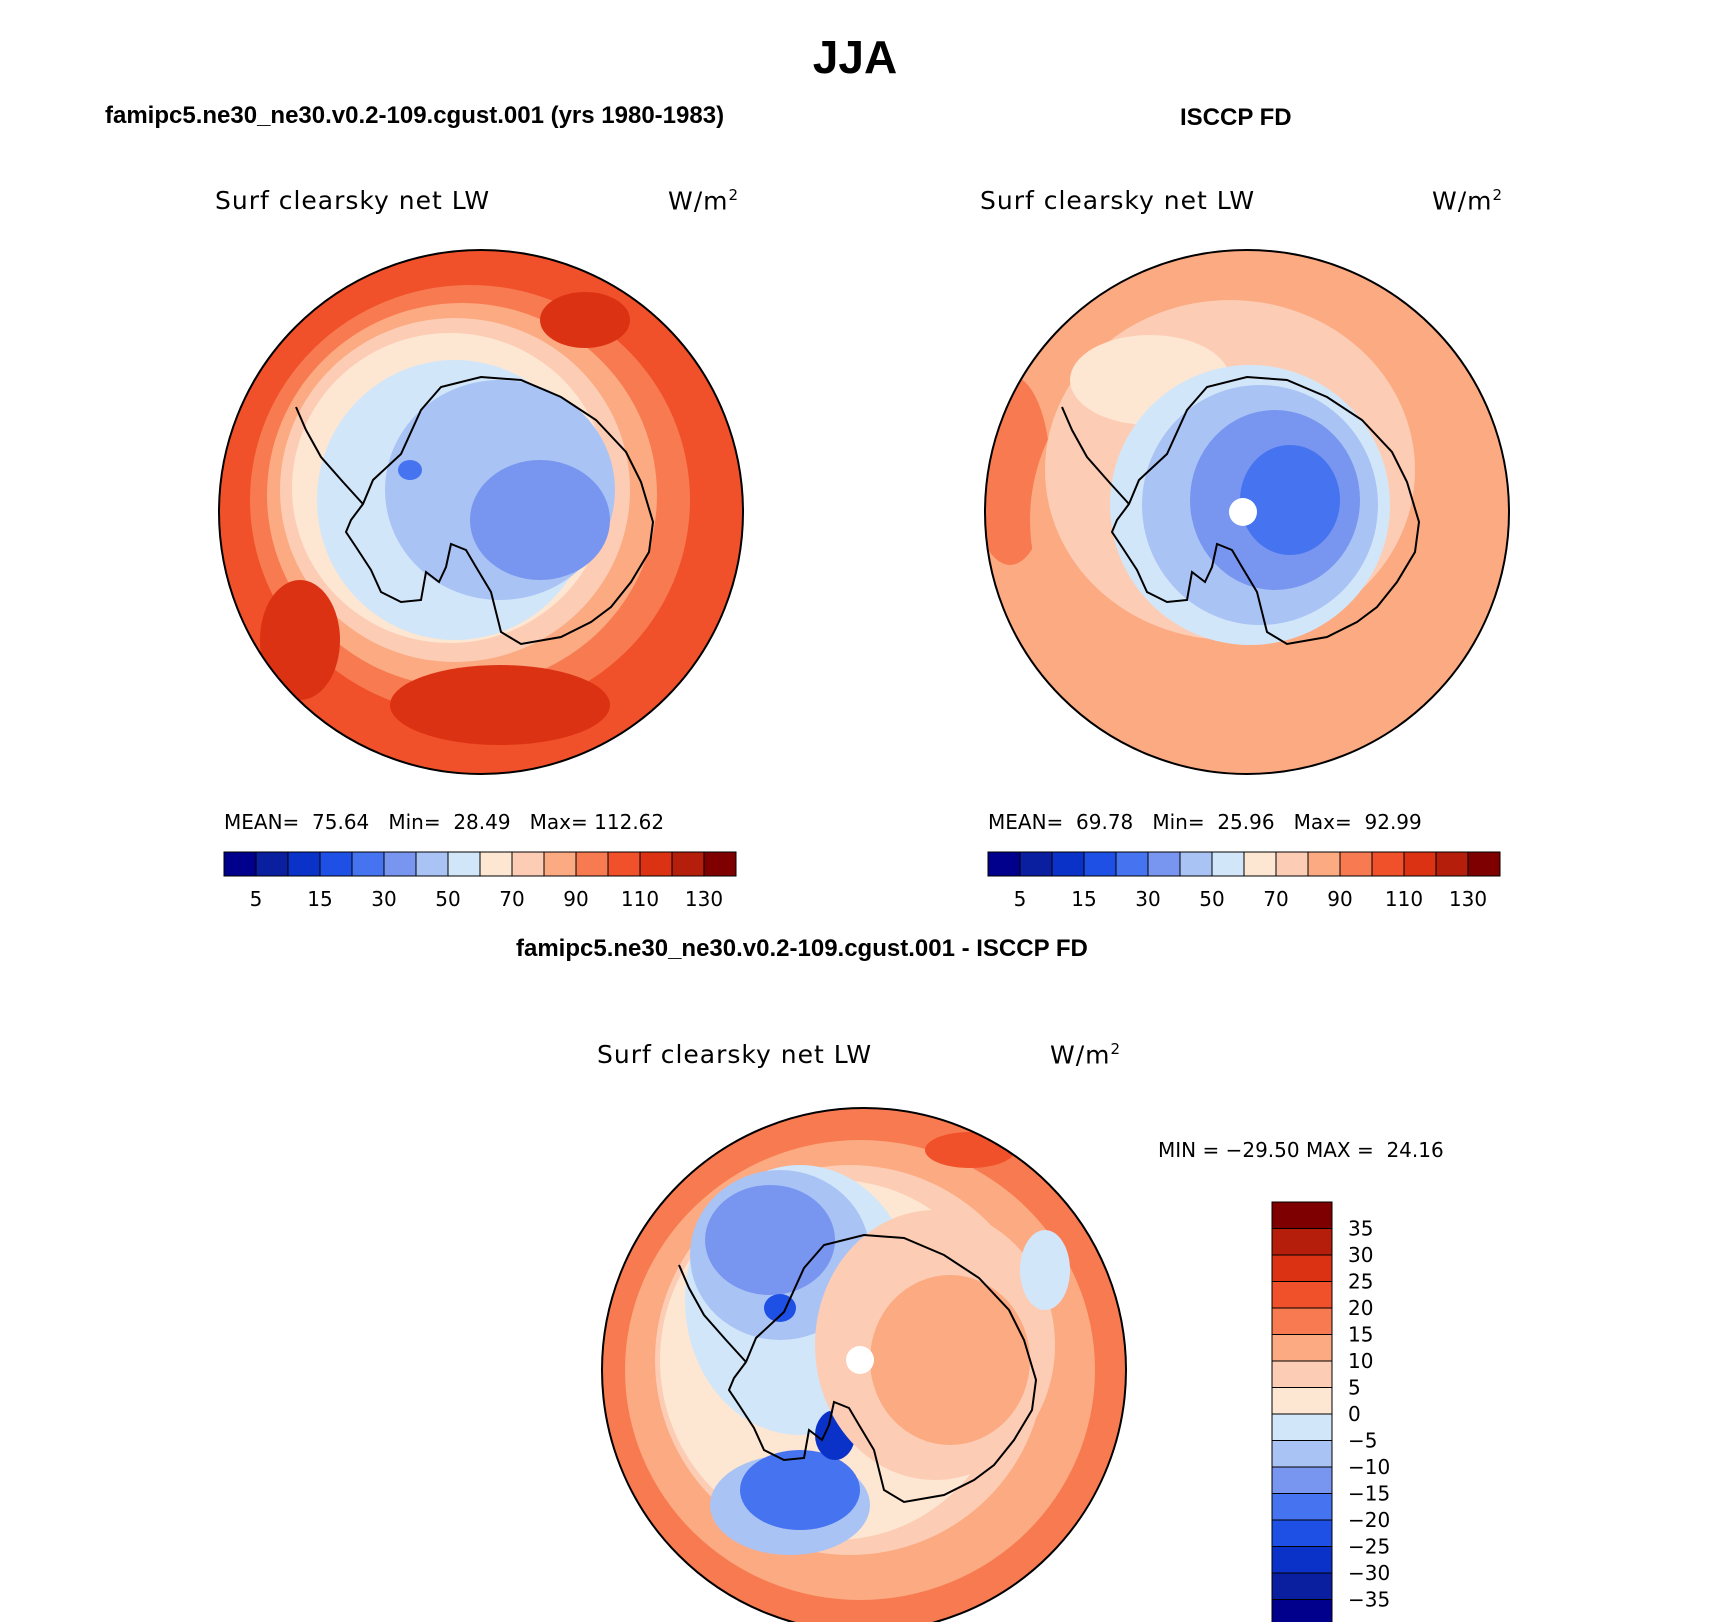  What do you see at coordinates (1369, 1573) in the screenshot?
I see `diff-colorbar-tick-label: −30` at bounding box center [1369, 1573].